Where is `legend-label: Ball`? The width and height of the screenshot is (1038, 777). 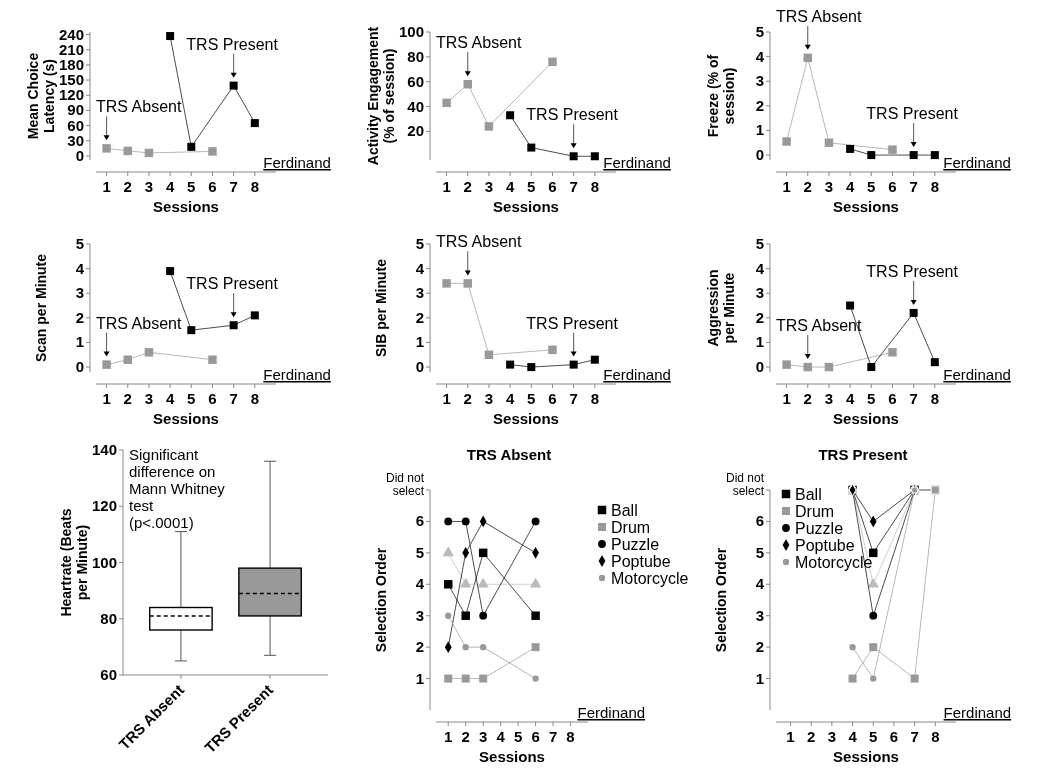
legend-label: Ball is located at coordinates (624, 510).